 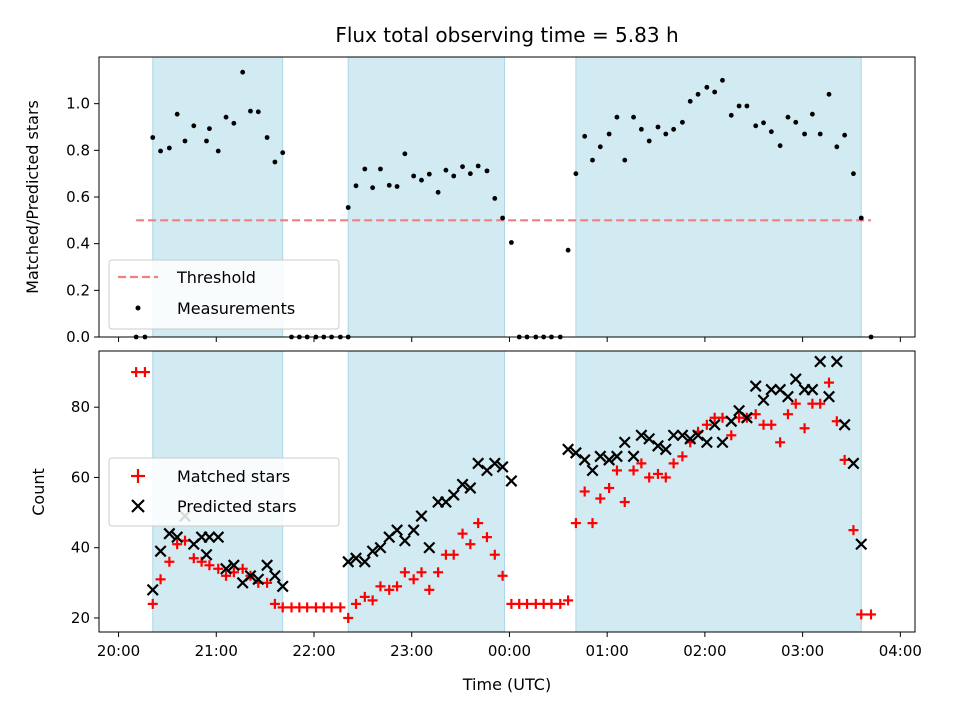 What do you see at coordinates (236, 308) in the screenshot?
I see `legend-measurements-label: Measurements` at bounding box center [236, 308].